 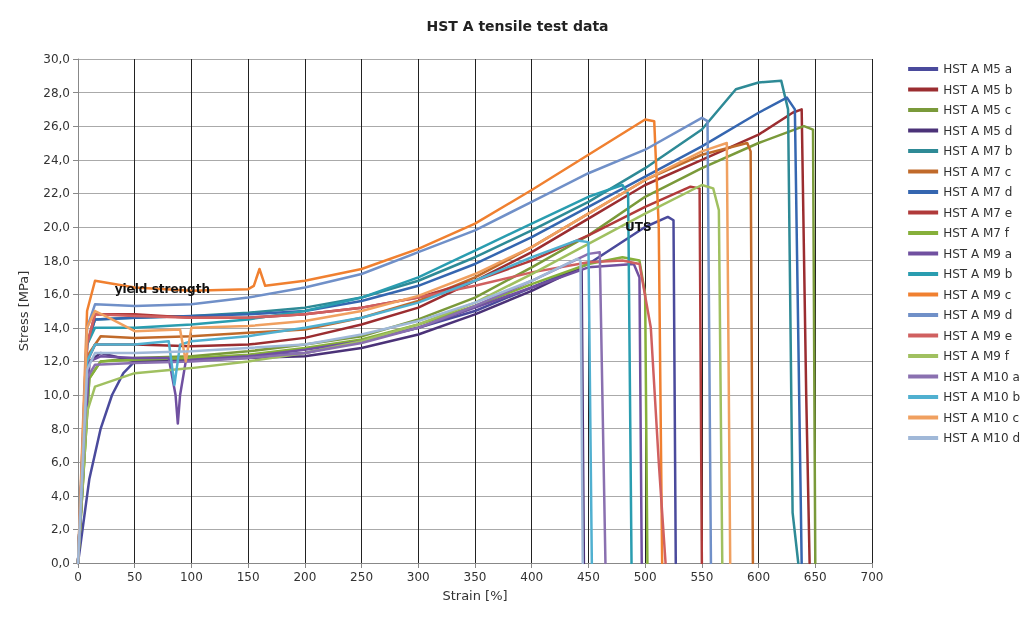 What do you see at coordinates (305, 577) in the screenshot?
I see `x-tick-label: 200` at bounding box center [305, 577].